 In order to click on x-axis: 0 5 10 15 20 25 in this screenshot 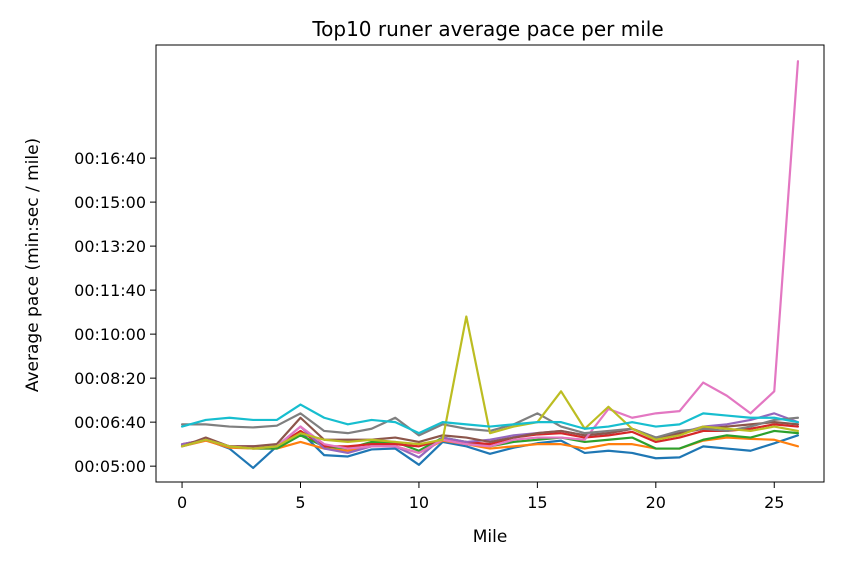, I will do `click(480, 497)`.